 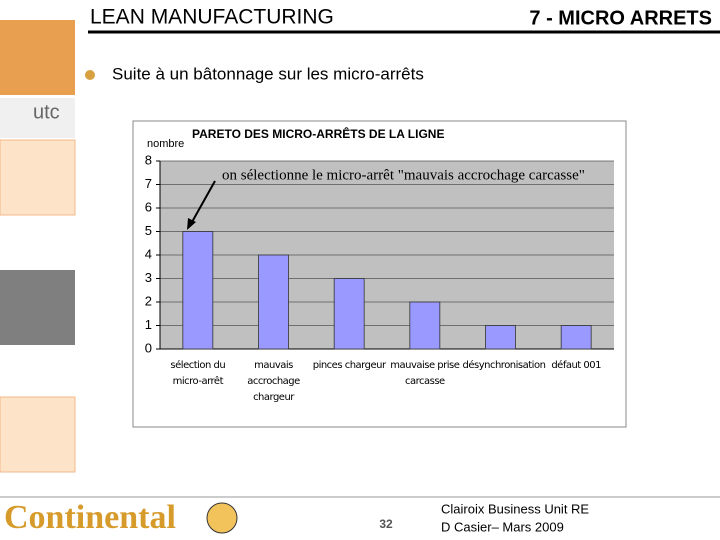 What do you see at coordinates (386, 524) in the screenshot?
I see `page-number: 32` at bounding box center [386, 524].